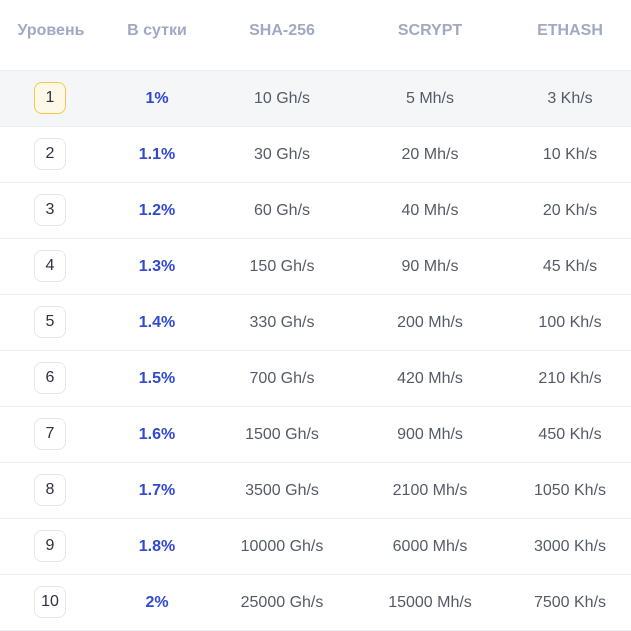 The width and height of the screenshot is (631, 631). What do you see at coordinates (570, 434) in the screenshot?
I see `ethash-value: 450 Kh/s` at bounding box center [570, 434].